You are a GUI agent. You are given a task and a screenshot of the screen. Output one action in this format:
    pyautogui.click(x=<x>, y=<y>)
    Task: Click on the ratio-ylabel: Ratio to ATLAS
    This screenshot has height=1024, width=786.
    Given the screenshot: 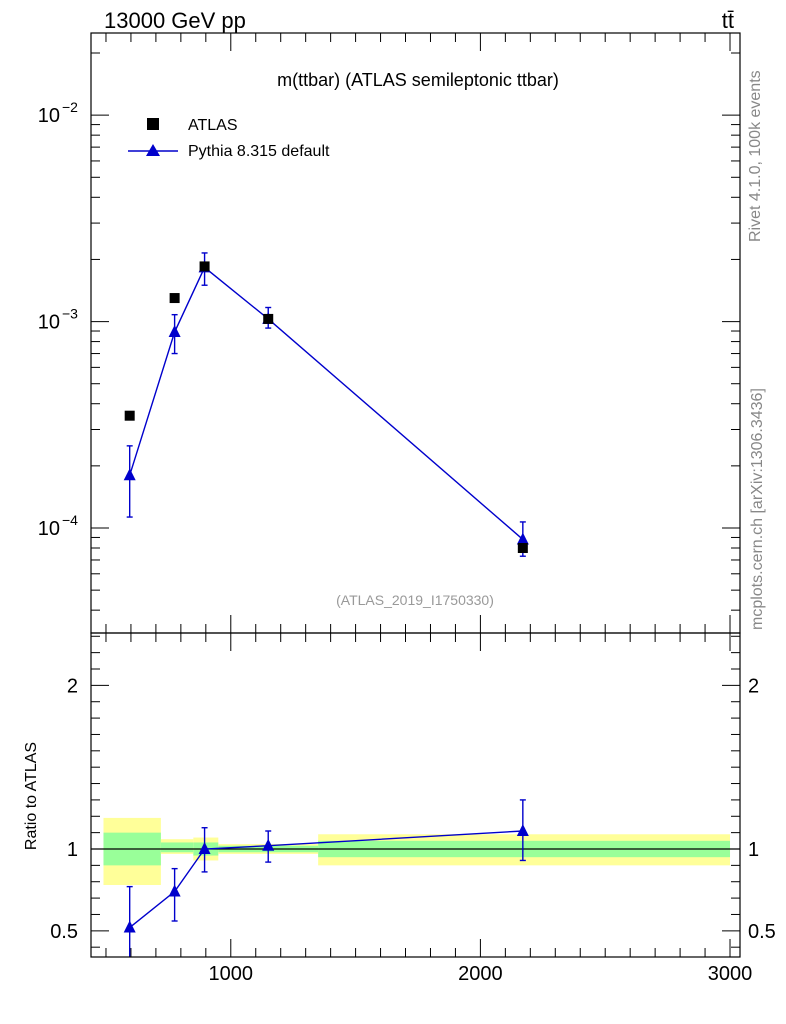 What is the action you would take?
    pyautogui.click(x=31, y=796)
    